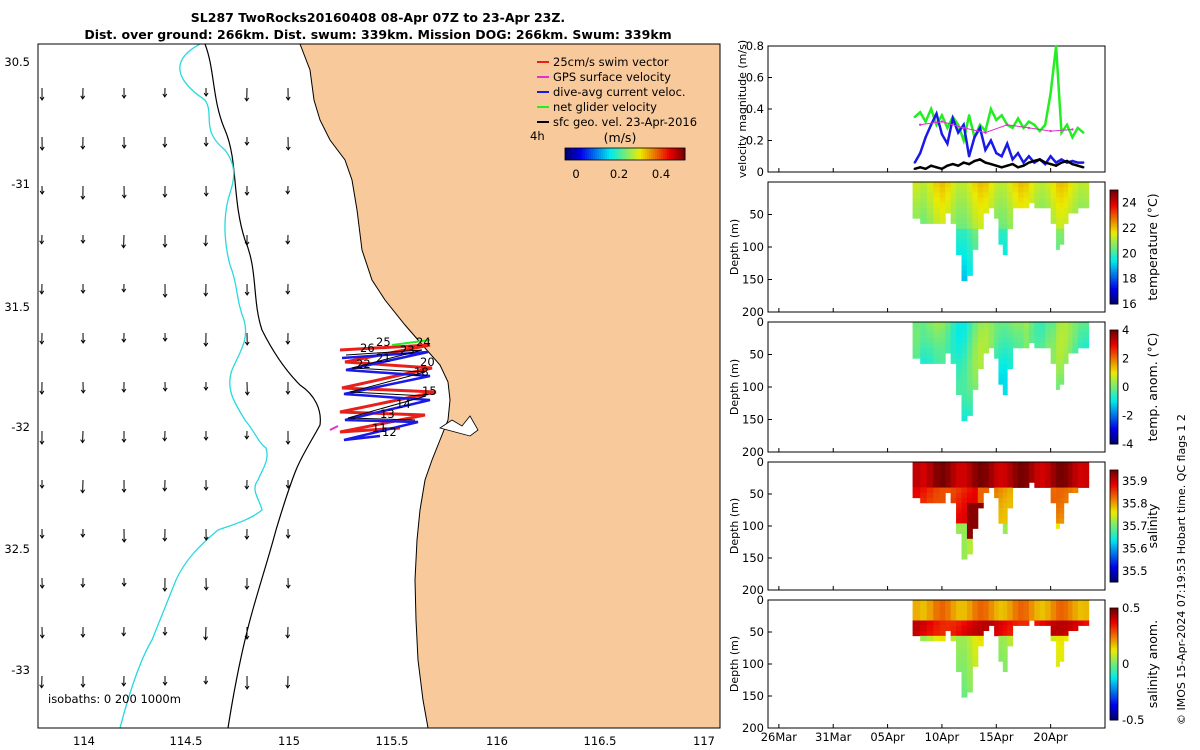 The height and width of the screenshot is (750, 1200). Describe the element at coordinates (734, 526) in the screenshot. I see `salinity-ylabel: Depth (m)` at that location.